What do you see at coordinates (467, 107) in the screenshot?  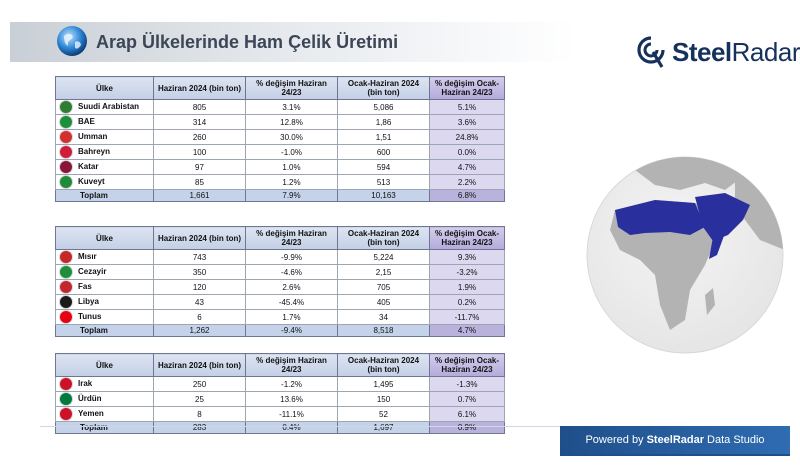 I see `ytd-change-cell: 5.1%` at bounding box center [467, 107].